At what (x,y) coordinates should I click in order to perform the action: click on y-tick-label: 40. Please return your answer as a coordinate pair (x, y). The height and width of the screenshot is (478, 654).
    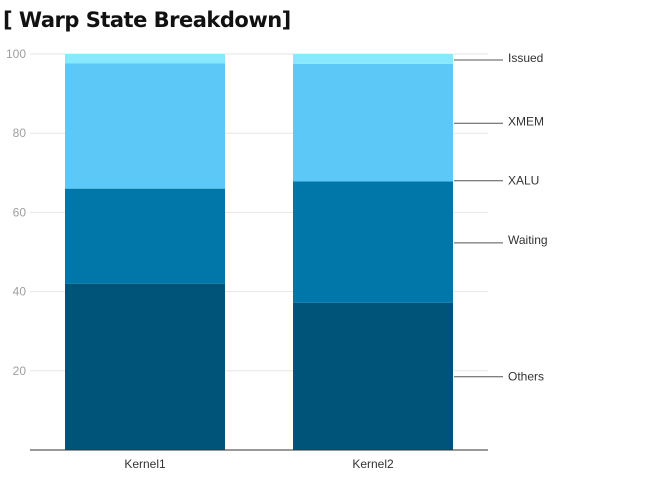
    Looking at the image, I should click on (20, 292).